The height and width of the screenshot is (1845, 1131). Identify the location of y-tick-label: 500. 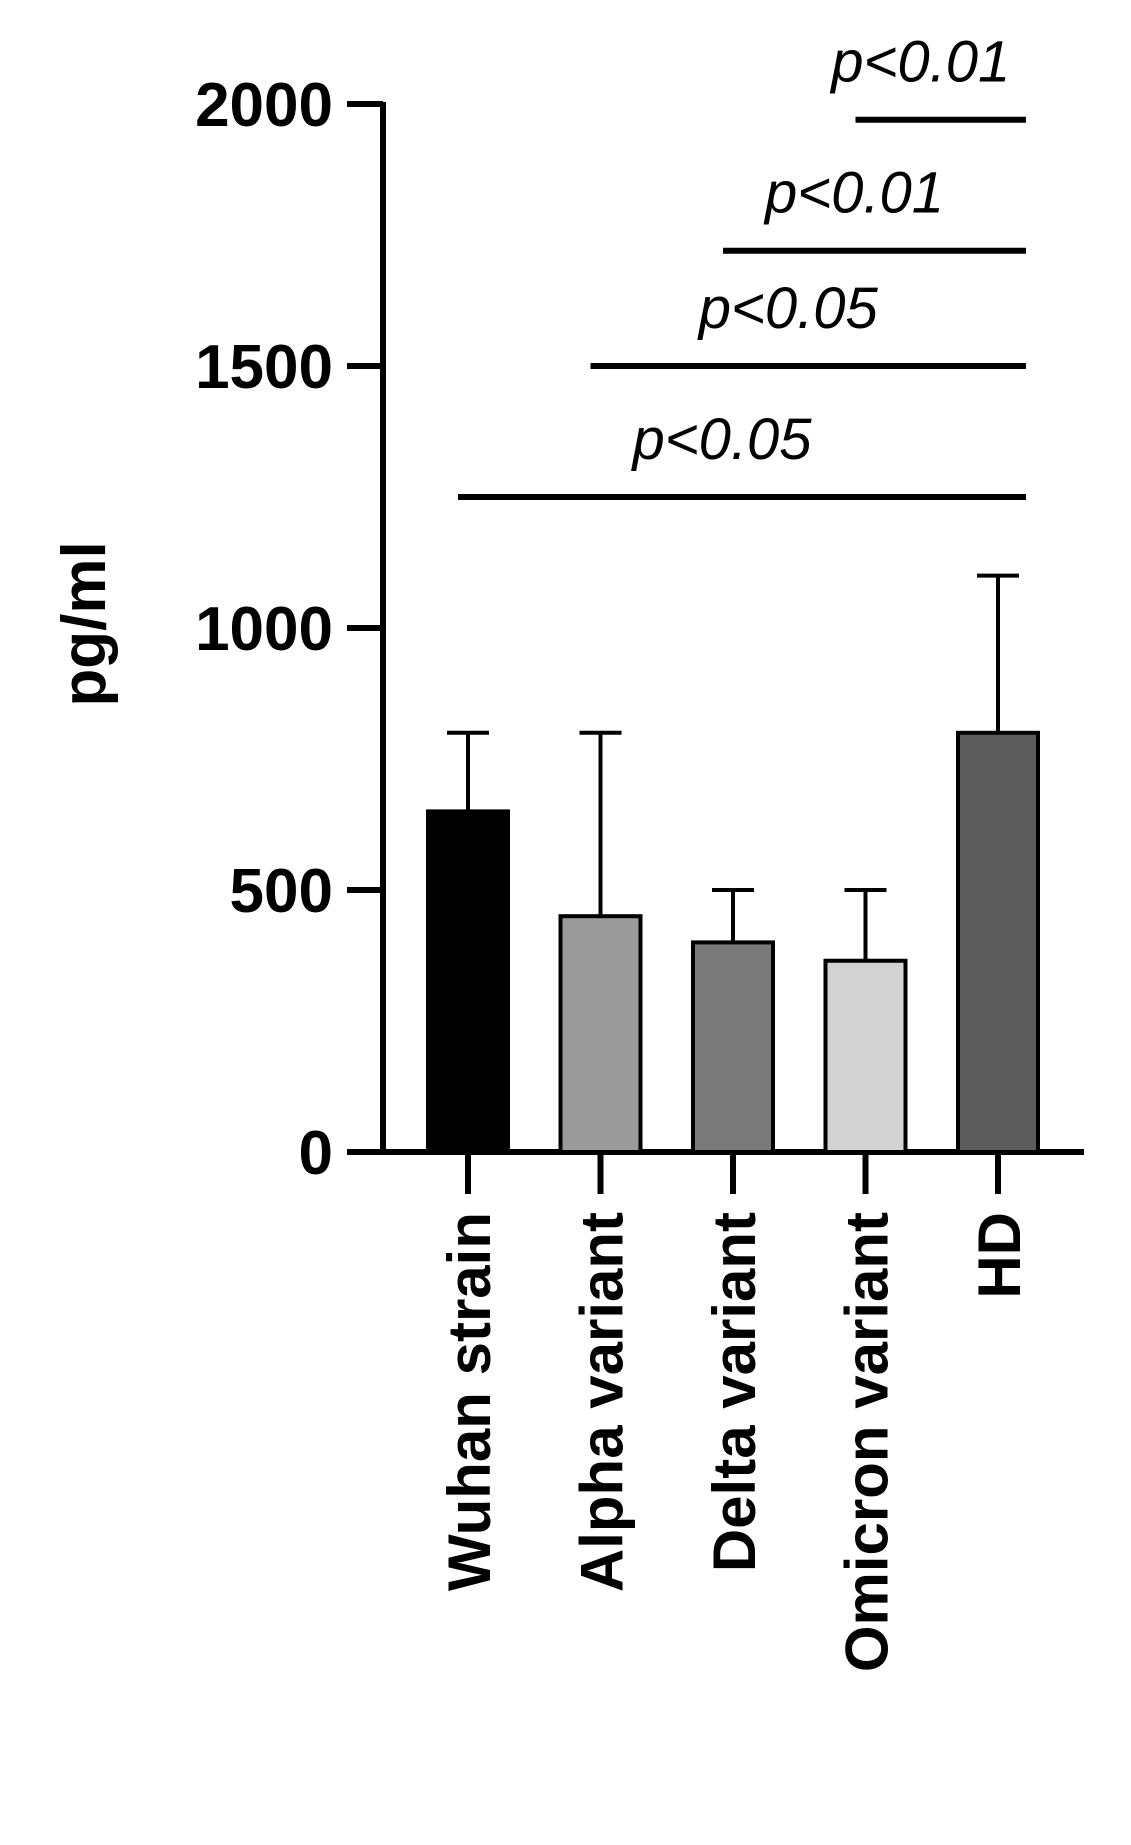
(281, 891).